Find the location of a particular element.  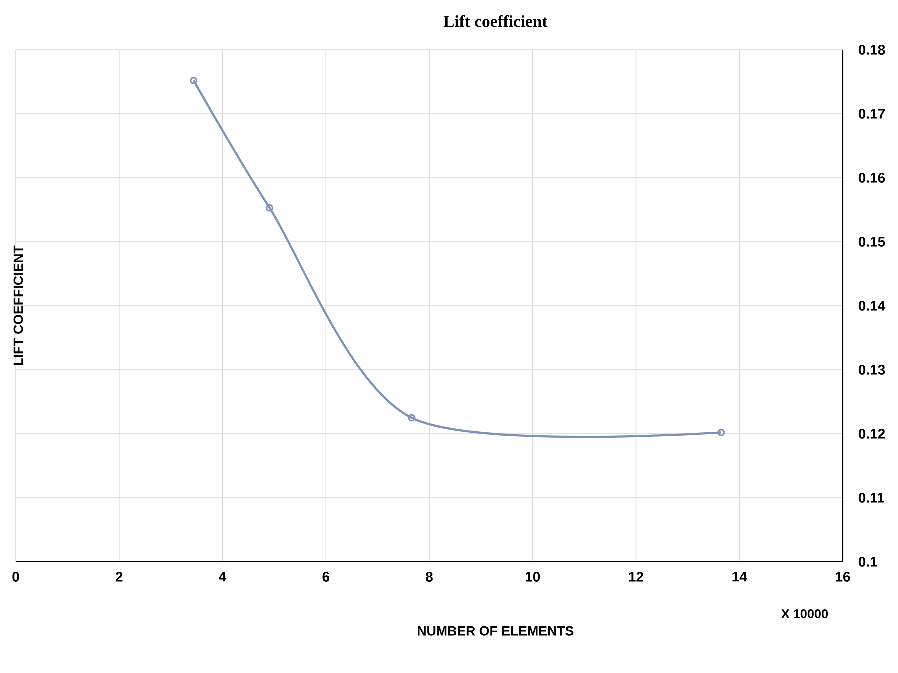

x-tick-label: 6 is located at coordinates (326, 577).